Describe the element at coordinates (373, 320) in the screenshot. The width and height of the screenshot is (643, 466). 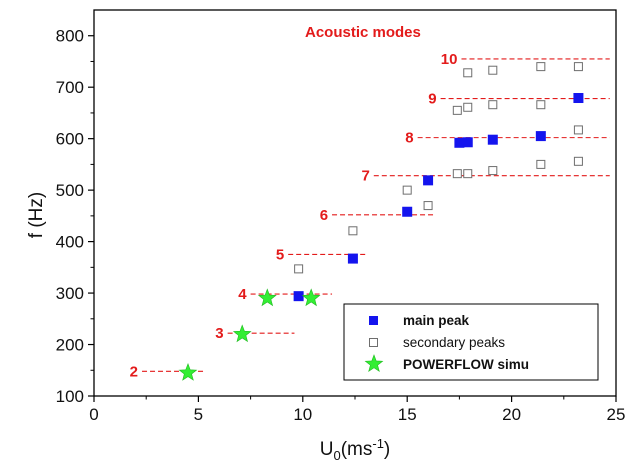
I see `legend-marker-main-peak` at that location.